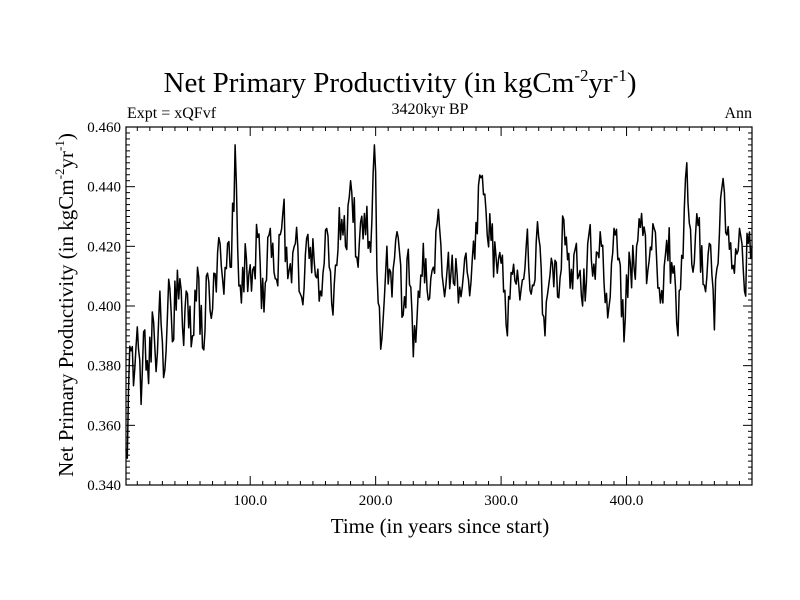  I want to click on y-axis-label-sup1: -2, so click(59, 174).